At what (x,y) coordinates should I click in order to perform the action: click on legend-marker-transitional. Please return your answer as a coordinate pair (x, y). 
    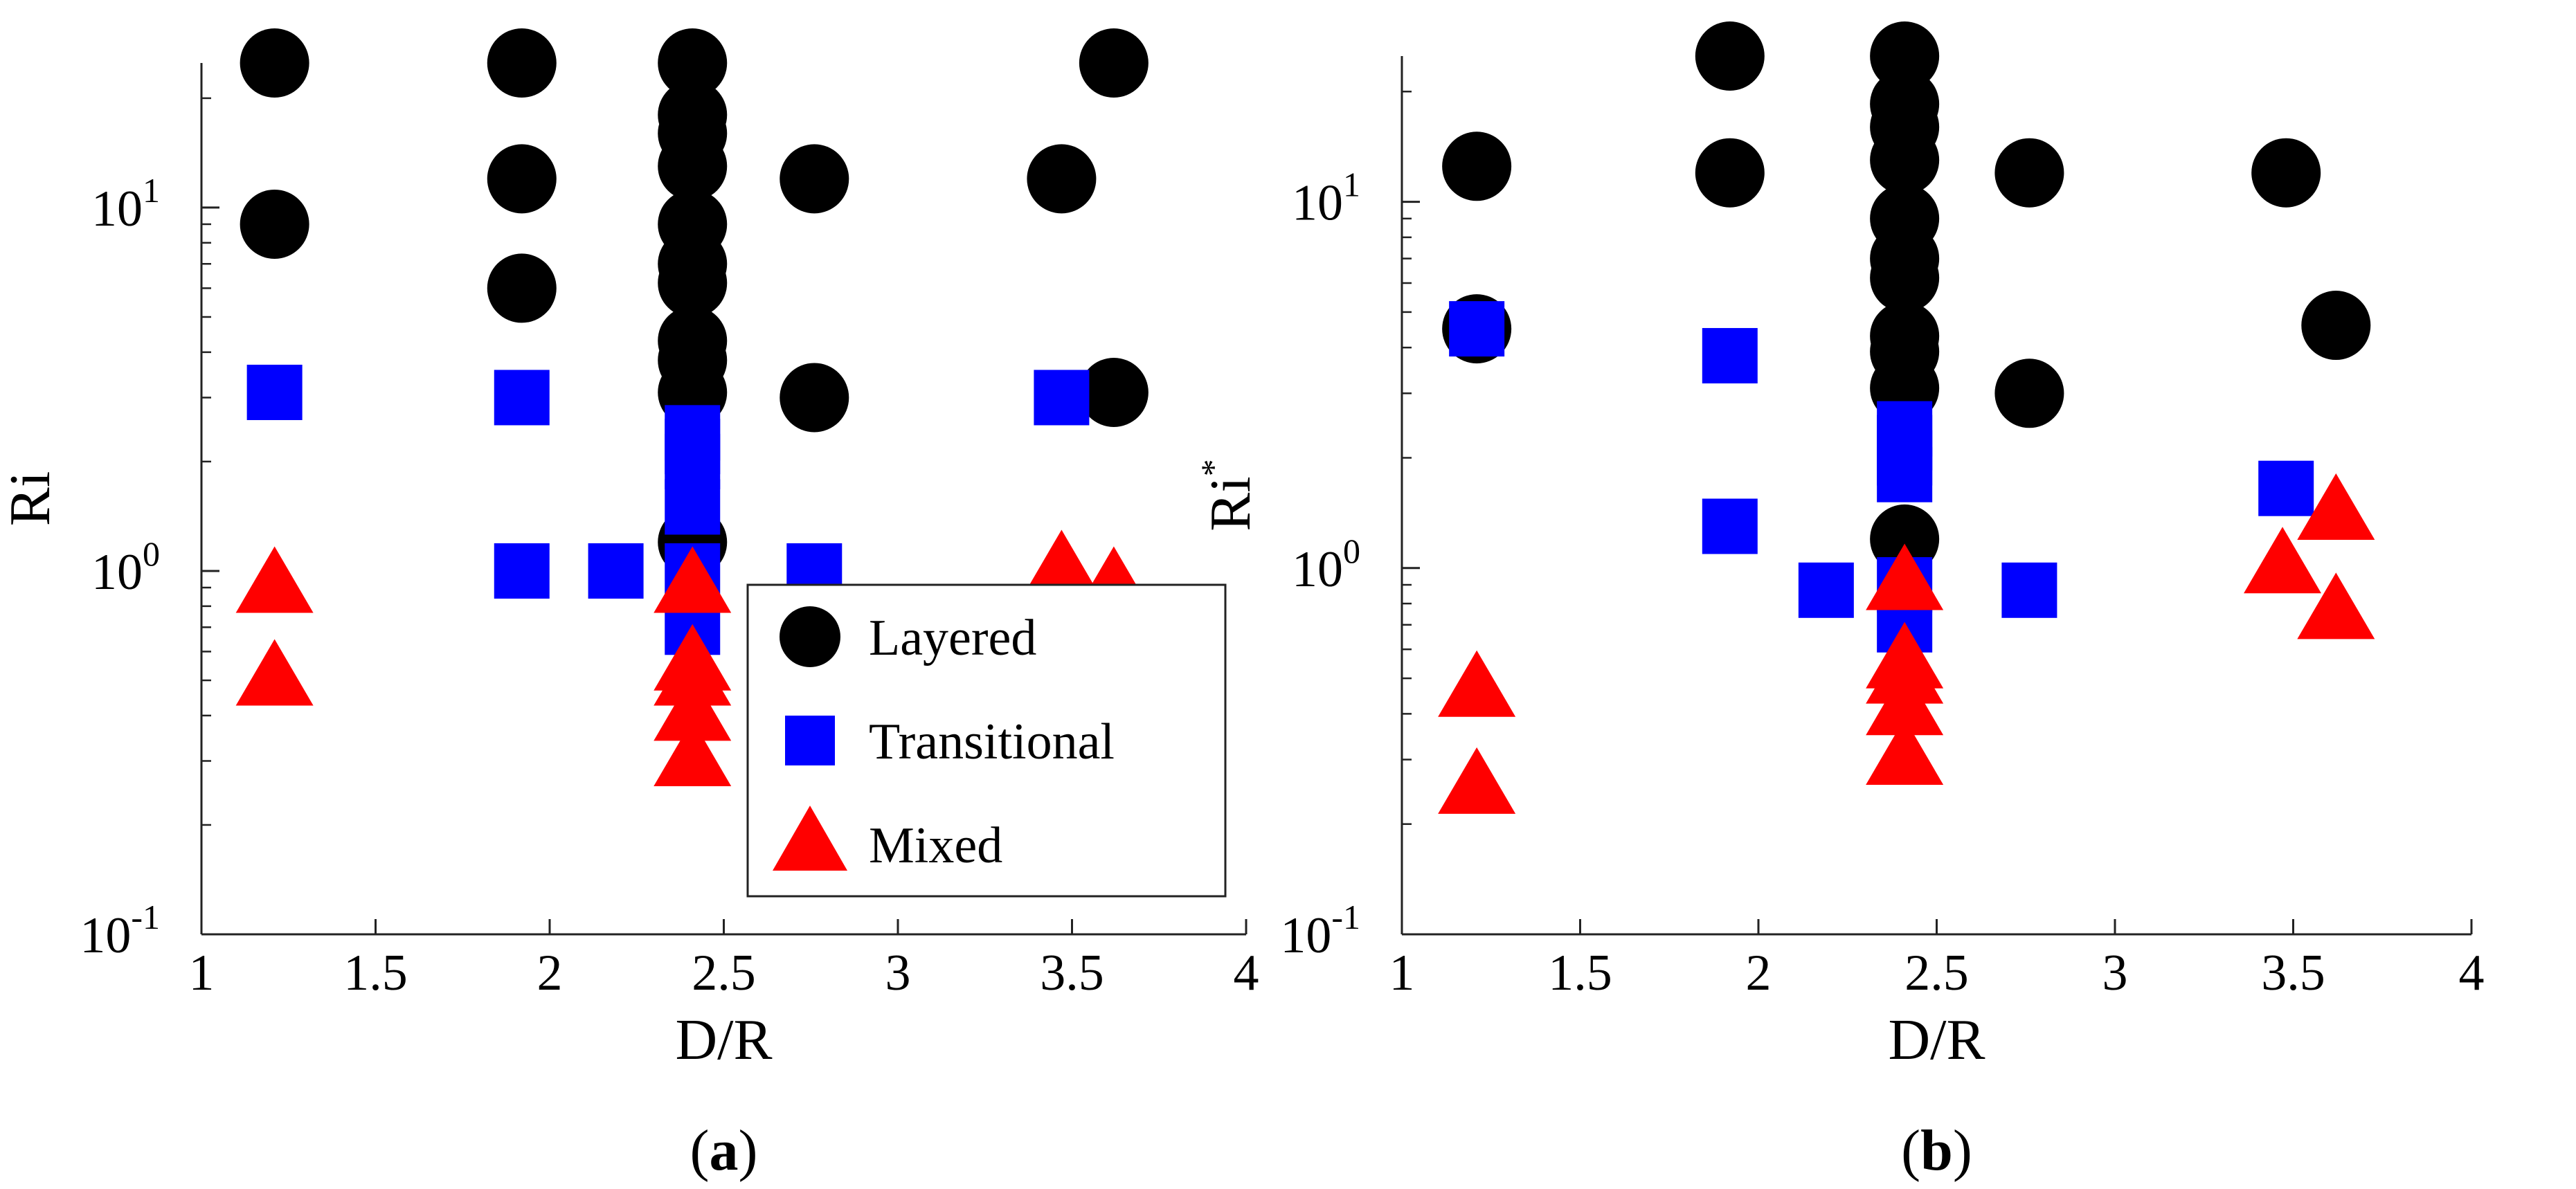
    Looking at the image, I should click on (810, 741).